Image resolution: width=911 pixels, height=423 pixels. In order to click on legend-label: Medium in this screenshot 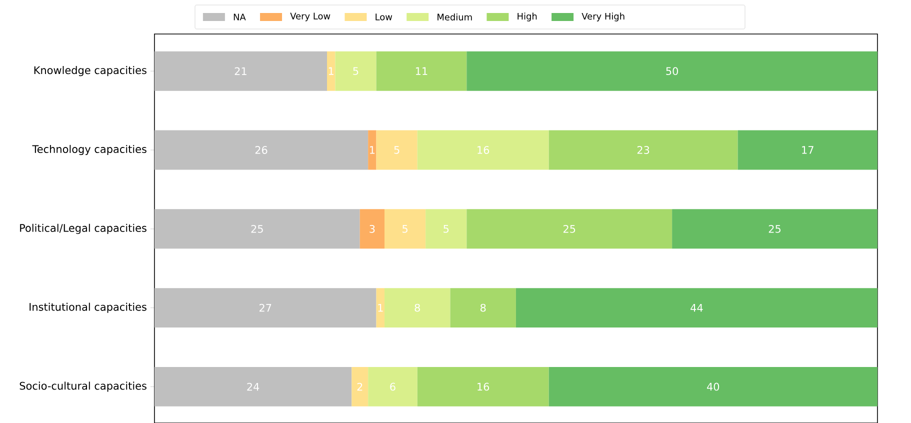, I will do `click(455, 17)`.